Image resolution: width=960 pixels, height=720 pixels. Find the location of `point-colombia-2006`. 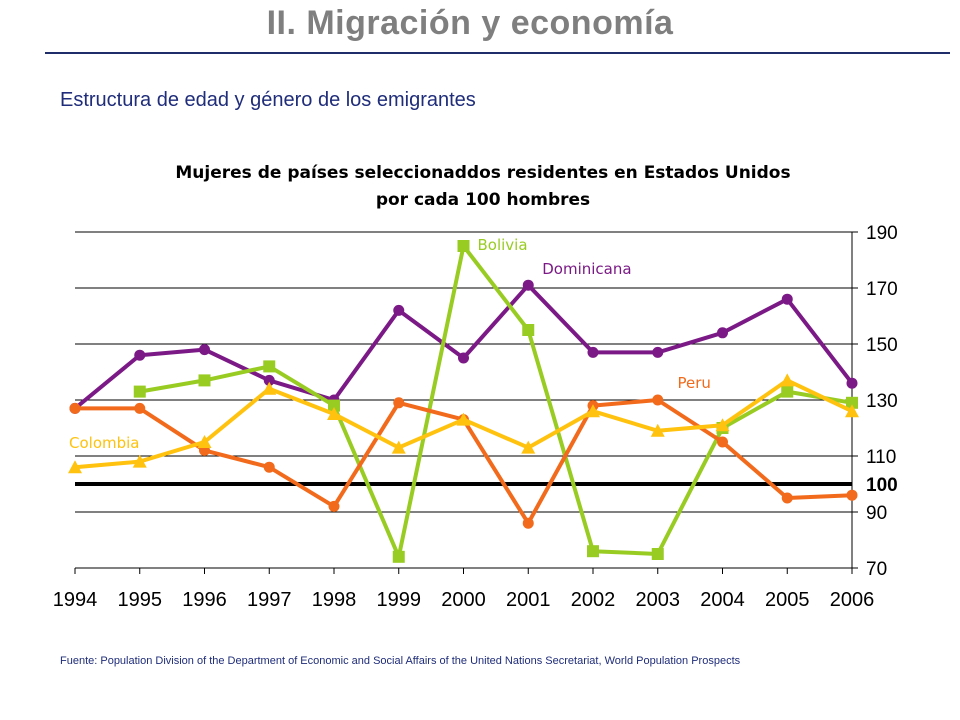

point-colombia-2006 is located at coordinates (852, 411).